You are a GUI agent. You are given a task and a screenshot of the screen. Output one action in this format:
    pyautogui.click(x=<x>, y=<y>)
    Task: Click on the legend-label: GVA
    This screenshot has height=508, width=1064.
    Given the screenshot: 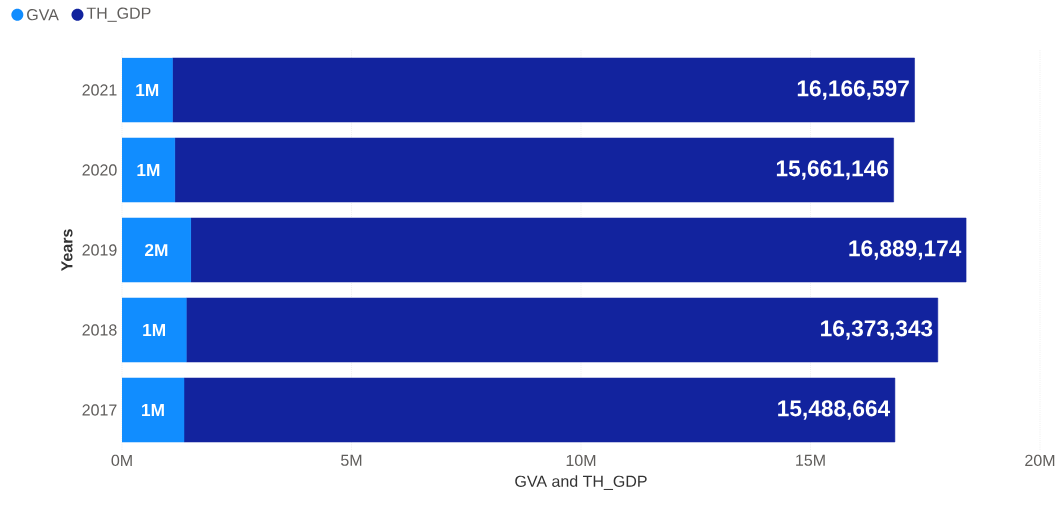 What is the action you would take?
    pyautogui.click(x=43, y=15)
    